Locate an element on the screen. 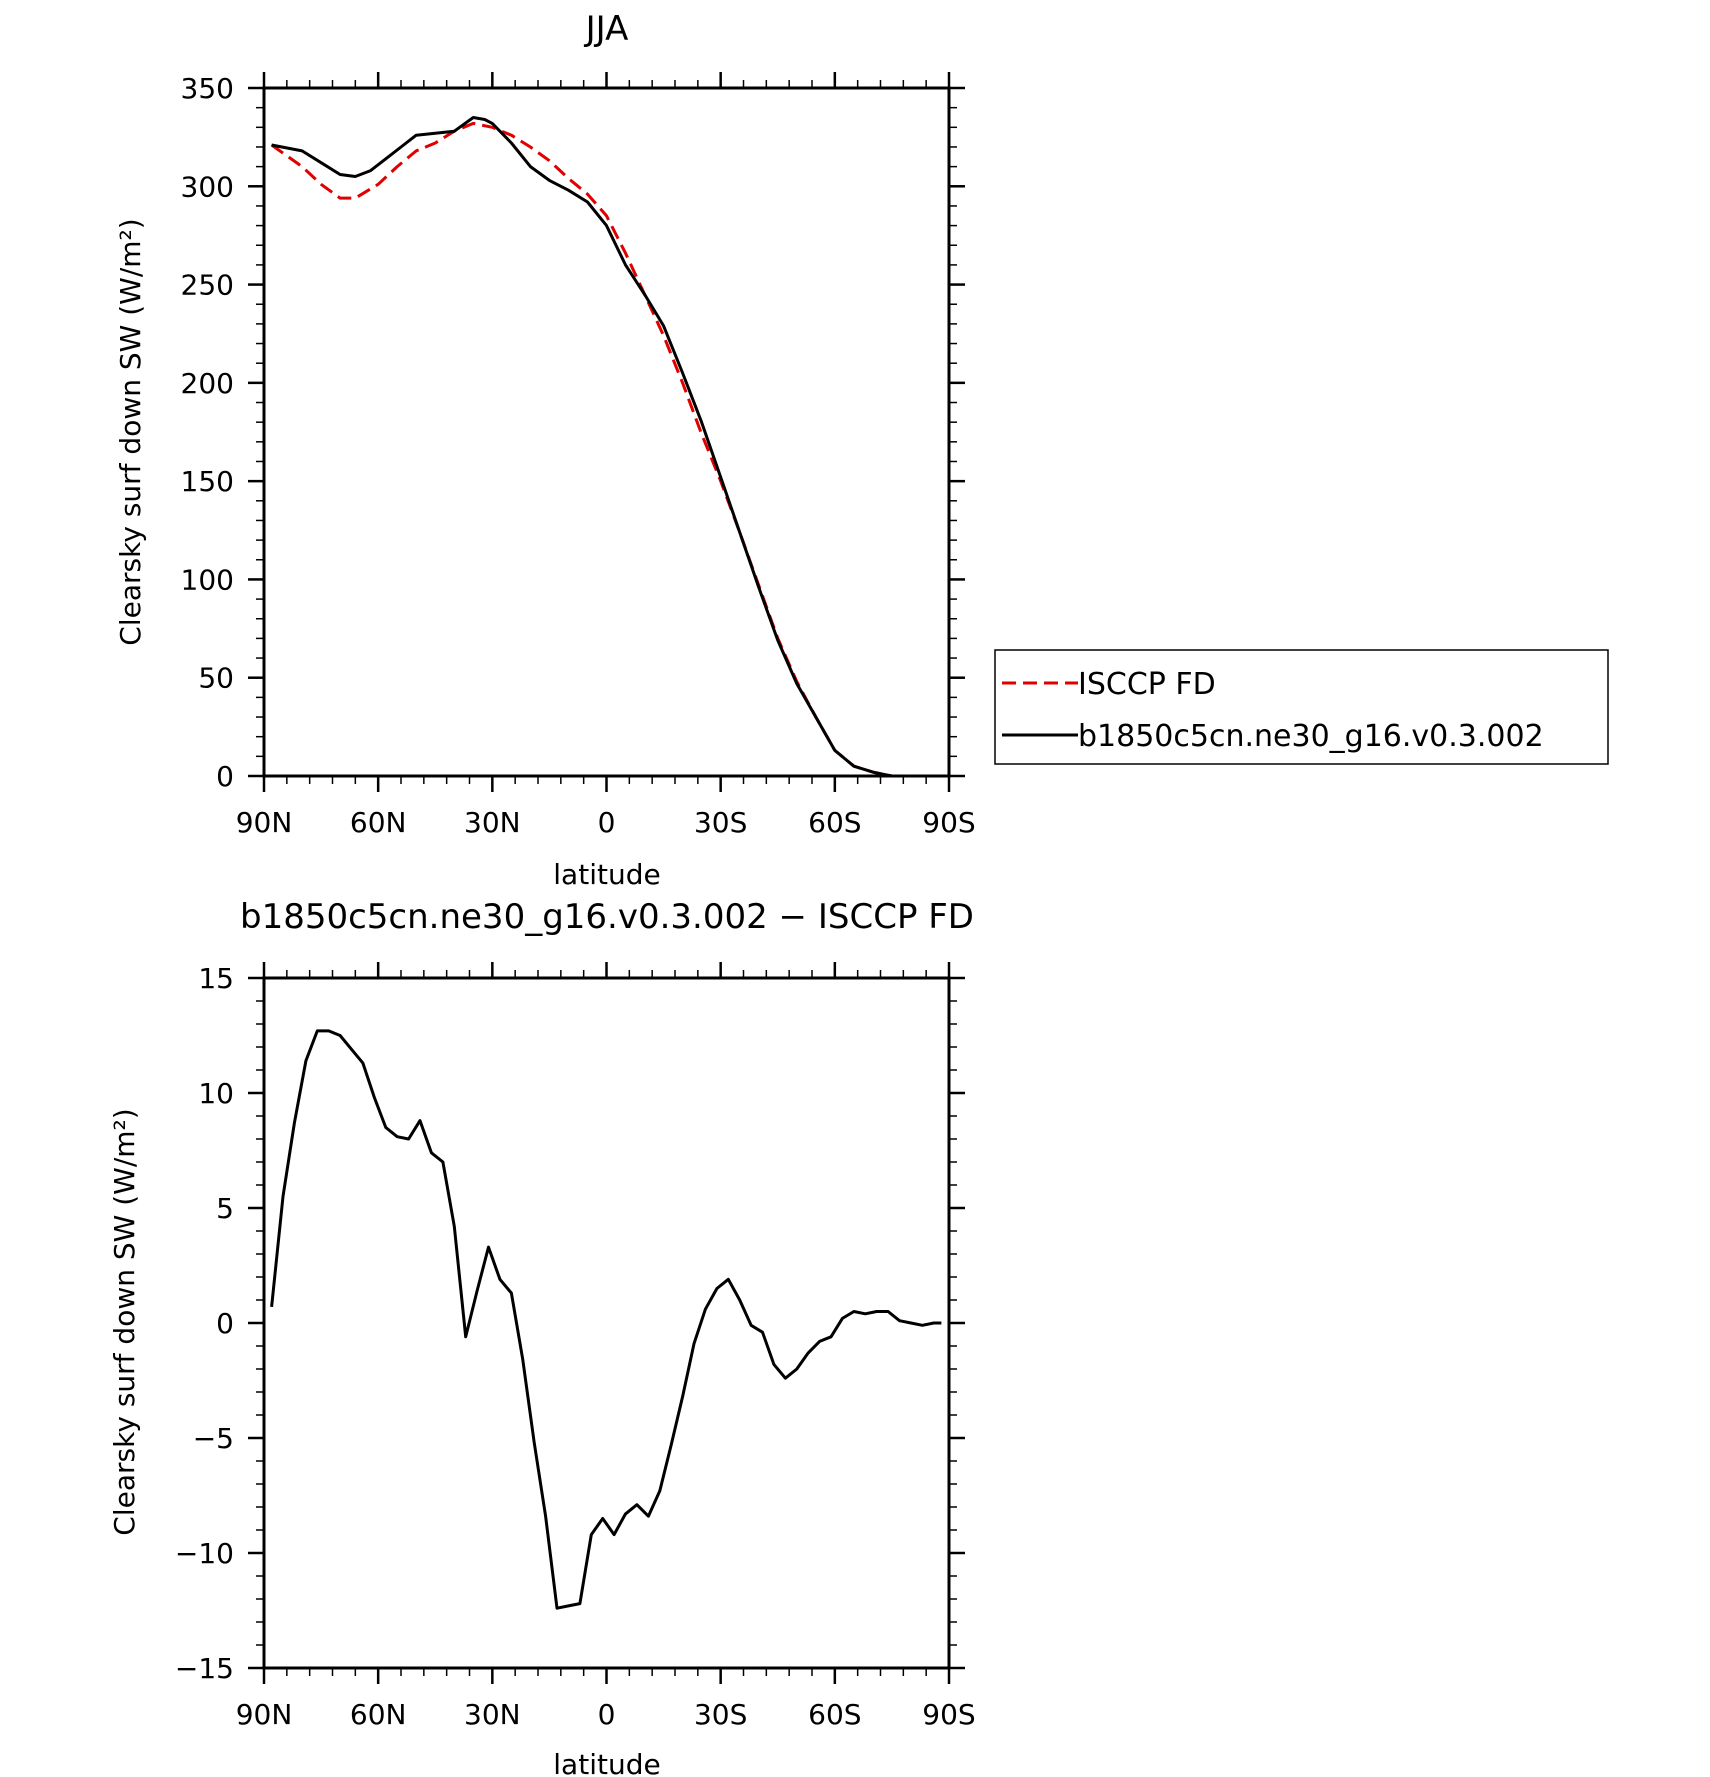 This screenshot has width=1710, height=1777. series-line-isccp-fd is located at coordinates (590, 449).